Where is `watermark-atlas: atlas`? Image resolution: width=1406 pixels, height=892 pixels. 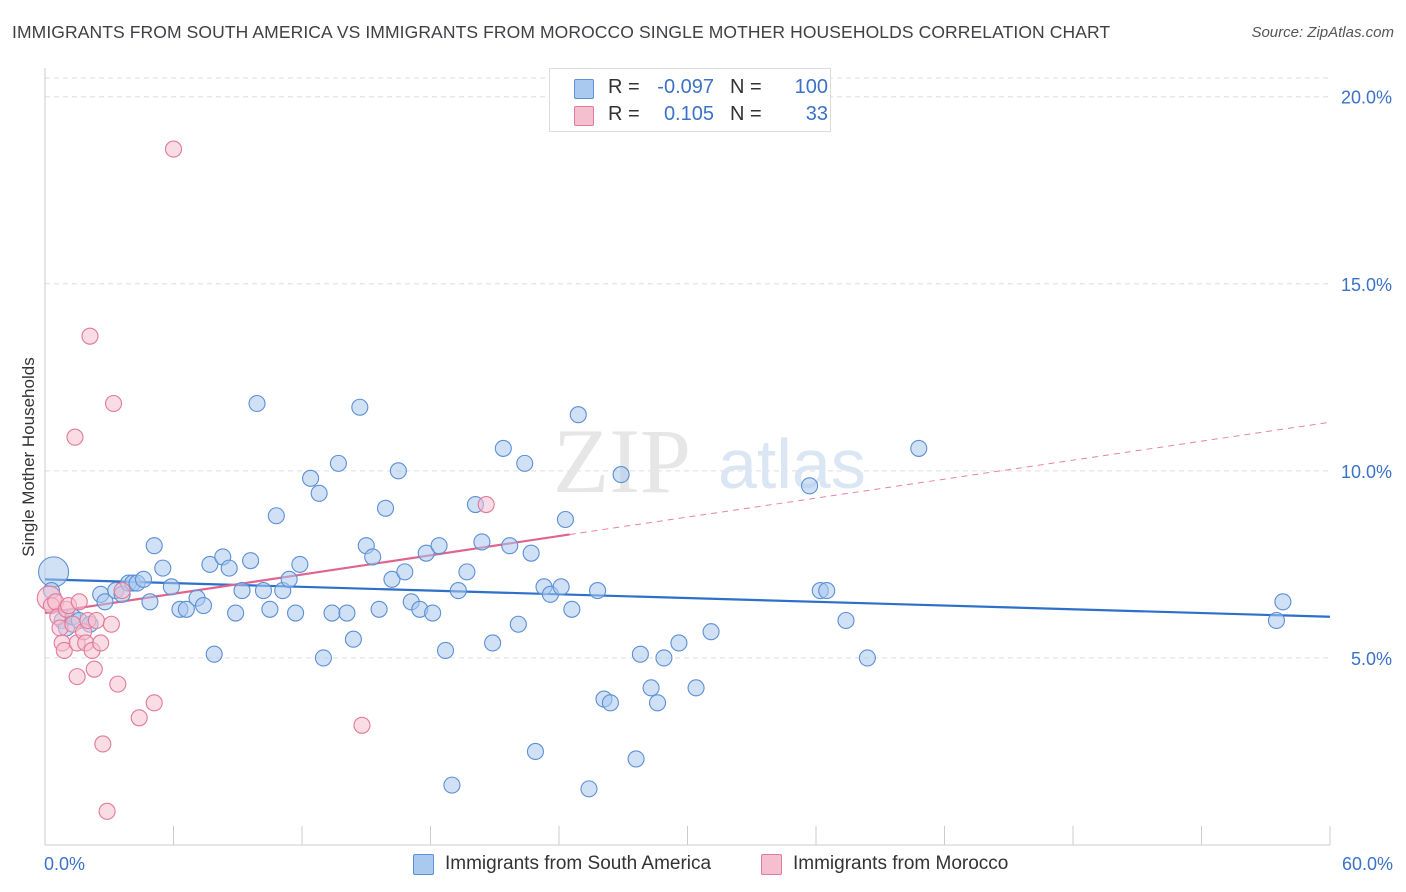
watermark-atlas: atlas is located at coordinates (792, 464).